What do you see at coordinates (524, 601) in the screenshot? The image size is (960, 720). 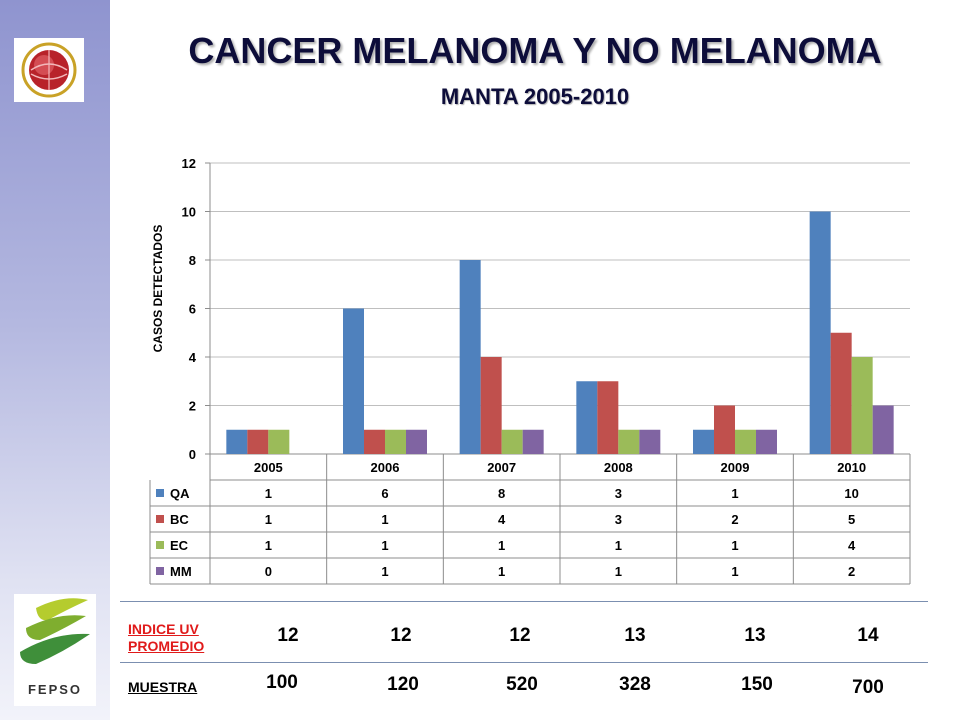 I see `divider-top` at bounding box center [524, 601].